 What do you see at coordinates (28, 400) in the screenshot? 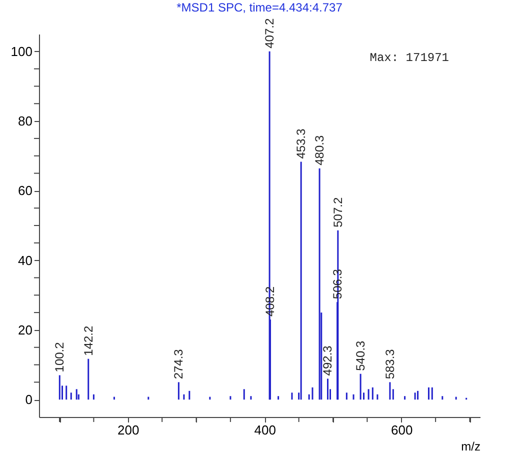
I see `y-tick-label: 0` at bounding box center [28, 400].